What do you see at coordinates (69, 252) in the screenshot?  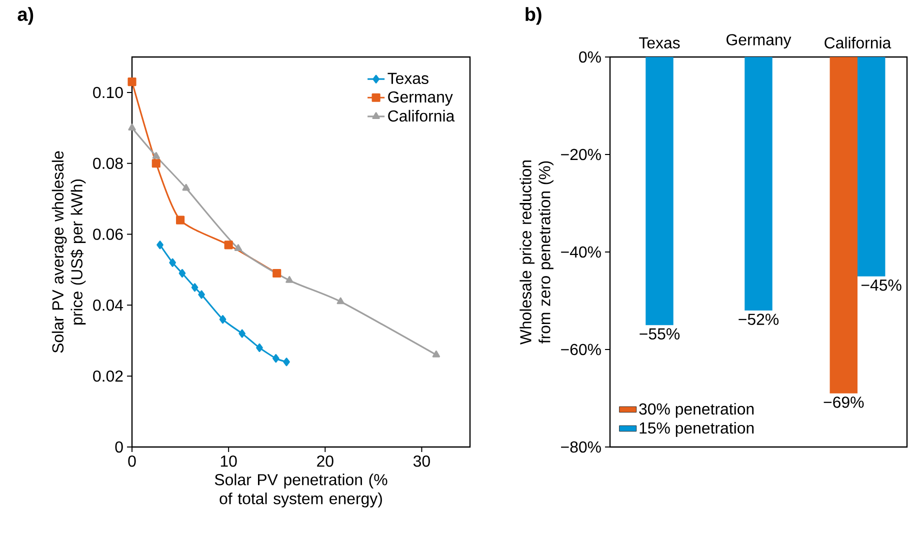 I see `y-axis-title: Solar PV average wholesale price (US$ per kWh)` at bounding box center [69, 252].